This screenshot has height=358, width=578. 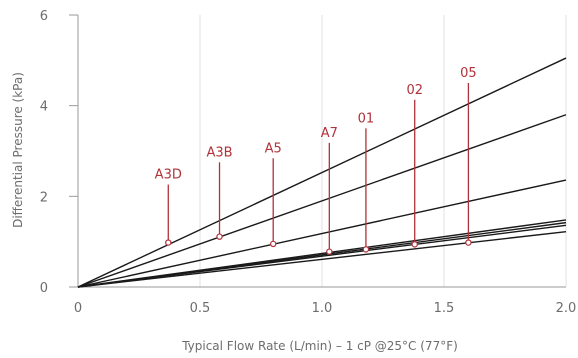 What do you see at coordinates (44, 107) in the screenshot?
I see `y-tick-label: 4` at bounding box center [44, 107].